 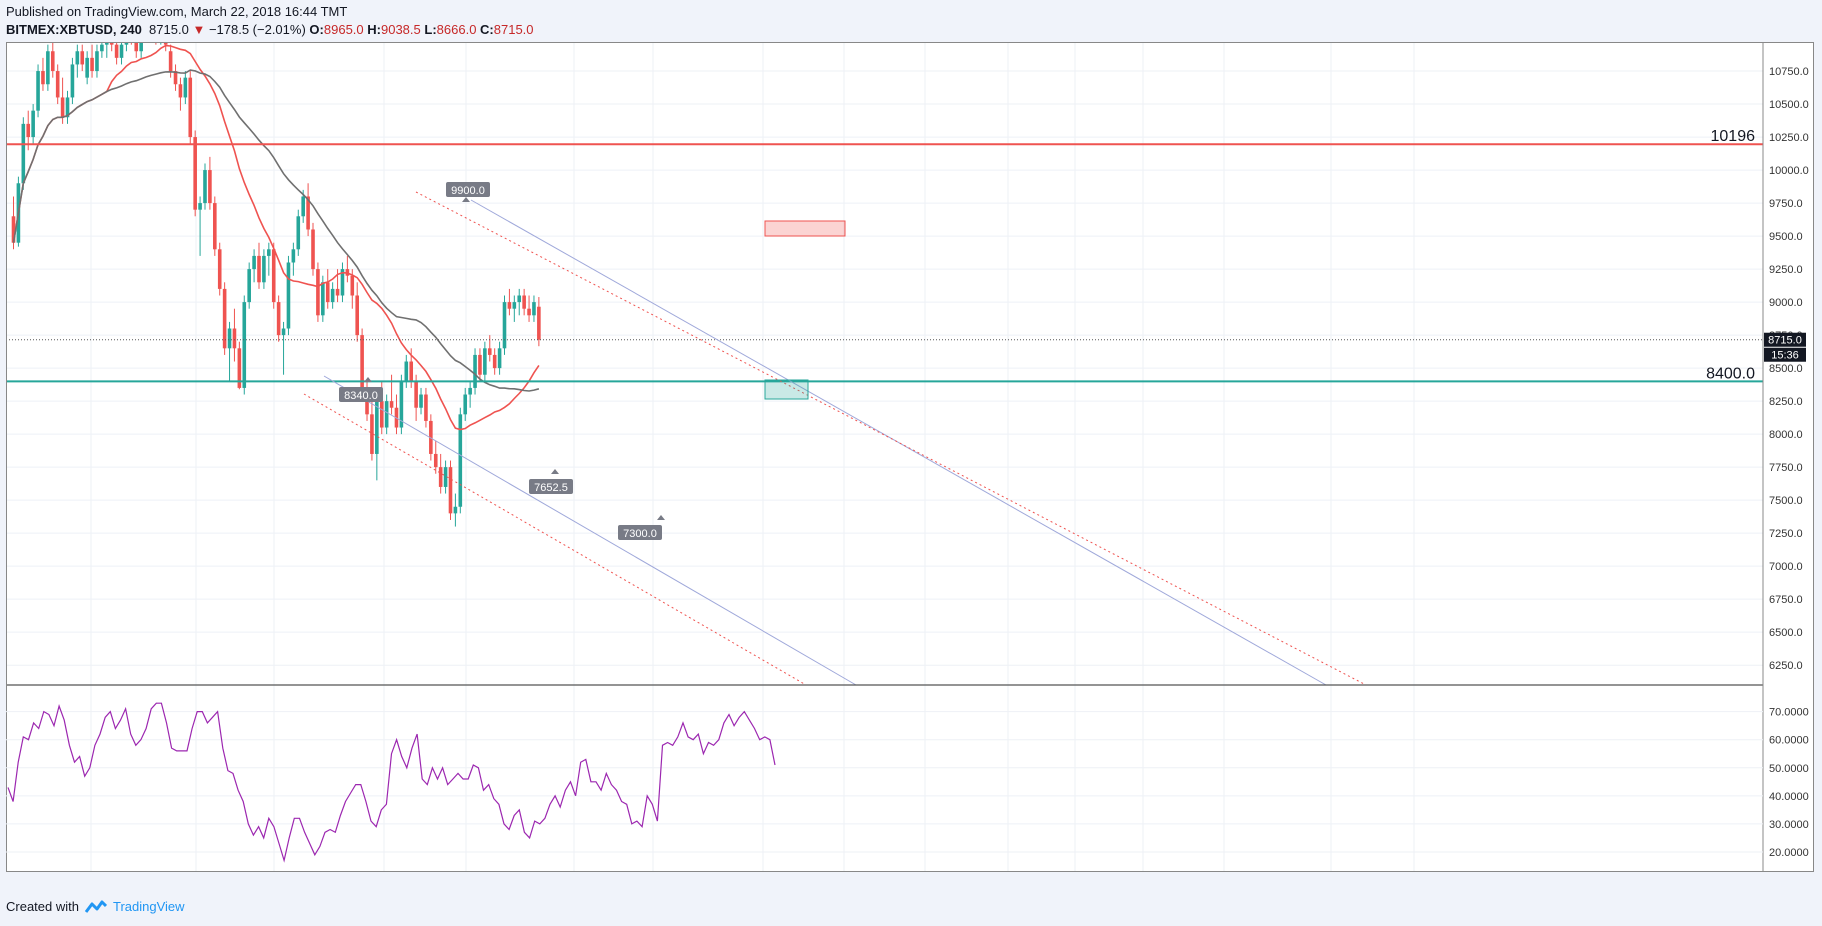 What do you see at coordinates (1789, 797) in the screenshot?
I see `rsi-tick-label: 40.0000` at bounding box center [1789, 797].